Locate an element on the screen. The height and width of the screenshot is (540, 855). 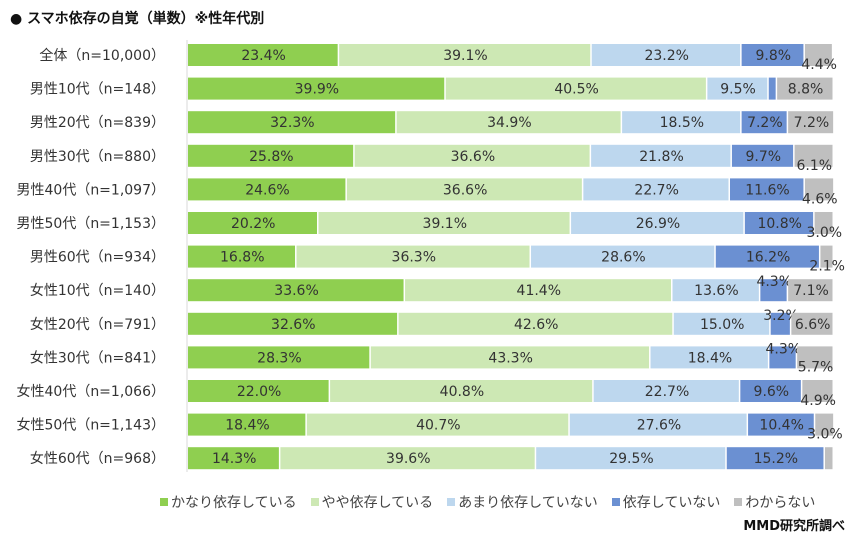
data-label: 3.2% is located at coordinates (781, 316).